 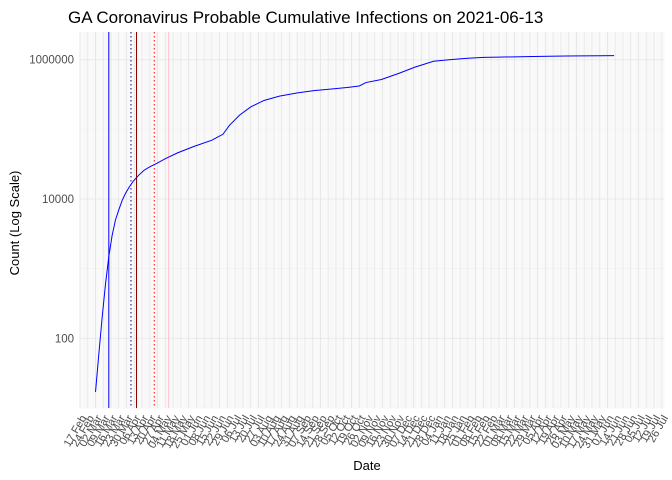 I want to click on y-axis-ticks: 100 10000 1000000, so click(x=51, y=200).